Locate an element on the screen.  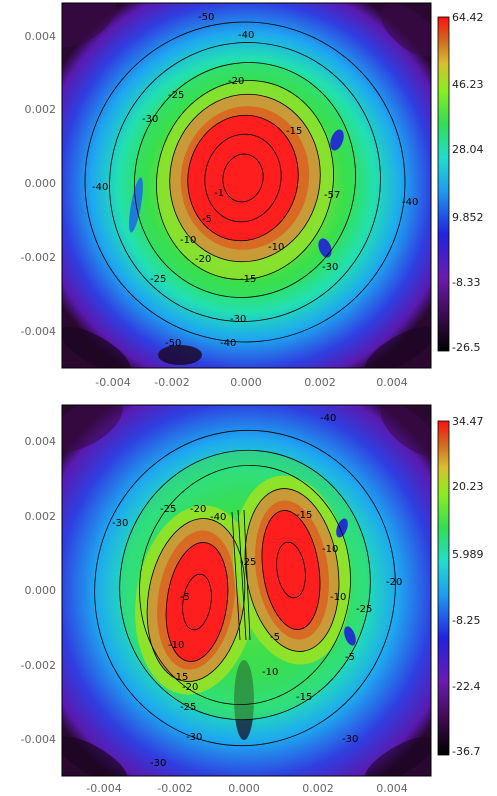
panel-2-colorbar: 34.47 20.23 5.989 -8.25 -22.4 -36.7 is located at coordinates (460, 586).